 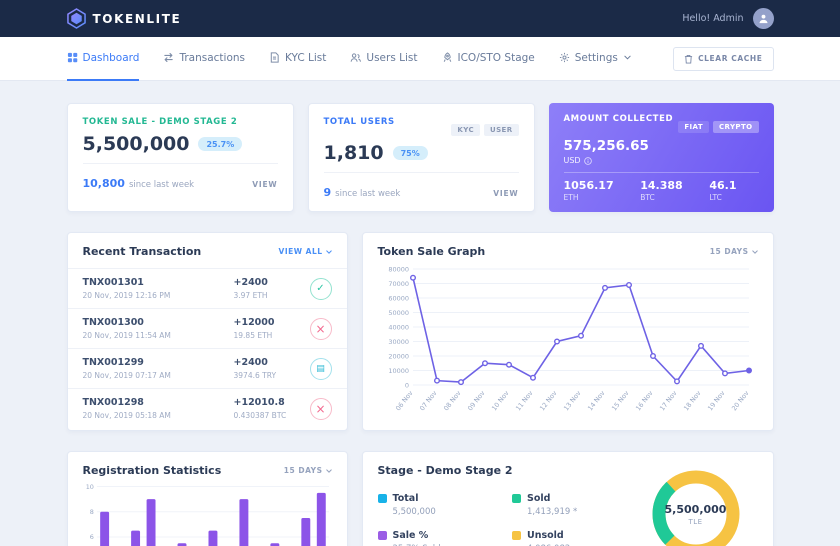 What do you see at coordinates (506, 193) in the screenshot?
I see `total-users-view-link: VIEW` at bounding box center [506, 193].